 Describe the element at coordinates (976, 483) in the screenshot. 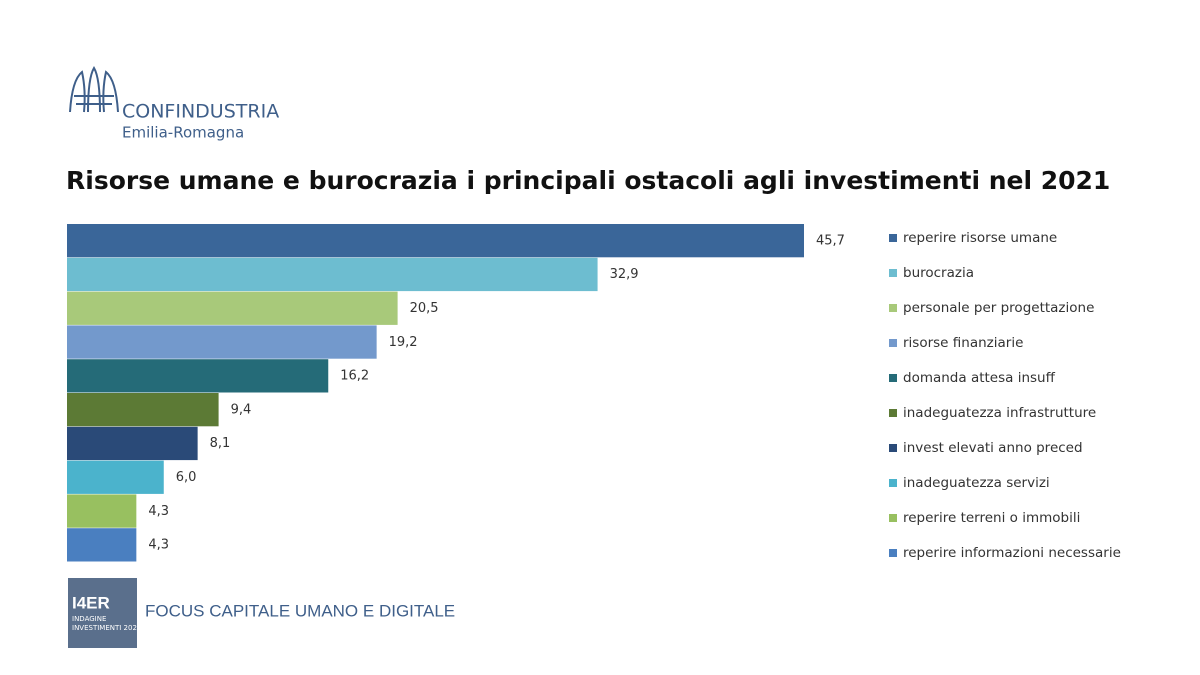

I see `legend-label: inadeguatezza servizi` at that location.